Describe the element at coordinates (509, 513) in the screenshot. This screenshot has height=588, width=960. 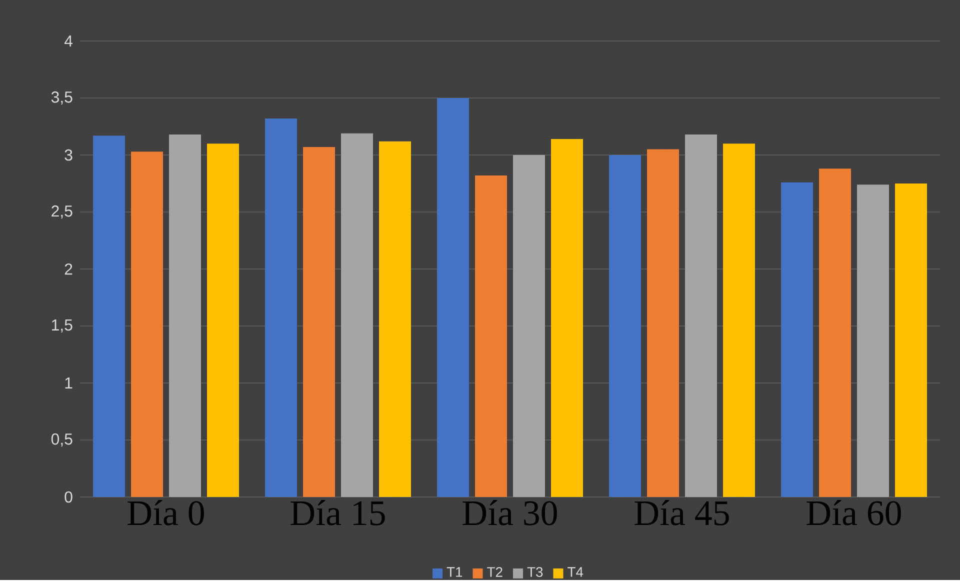
I see `x-tick-label: Día 30` at that location.